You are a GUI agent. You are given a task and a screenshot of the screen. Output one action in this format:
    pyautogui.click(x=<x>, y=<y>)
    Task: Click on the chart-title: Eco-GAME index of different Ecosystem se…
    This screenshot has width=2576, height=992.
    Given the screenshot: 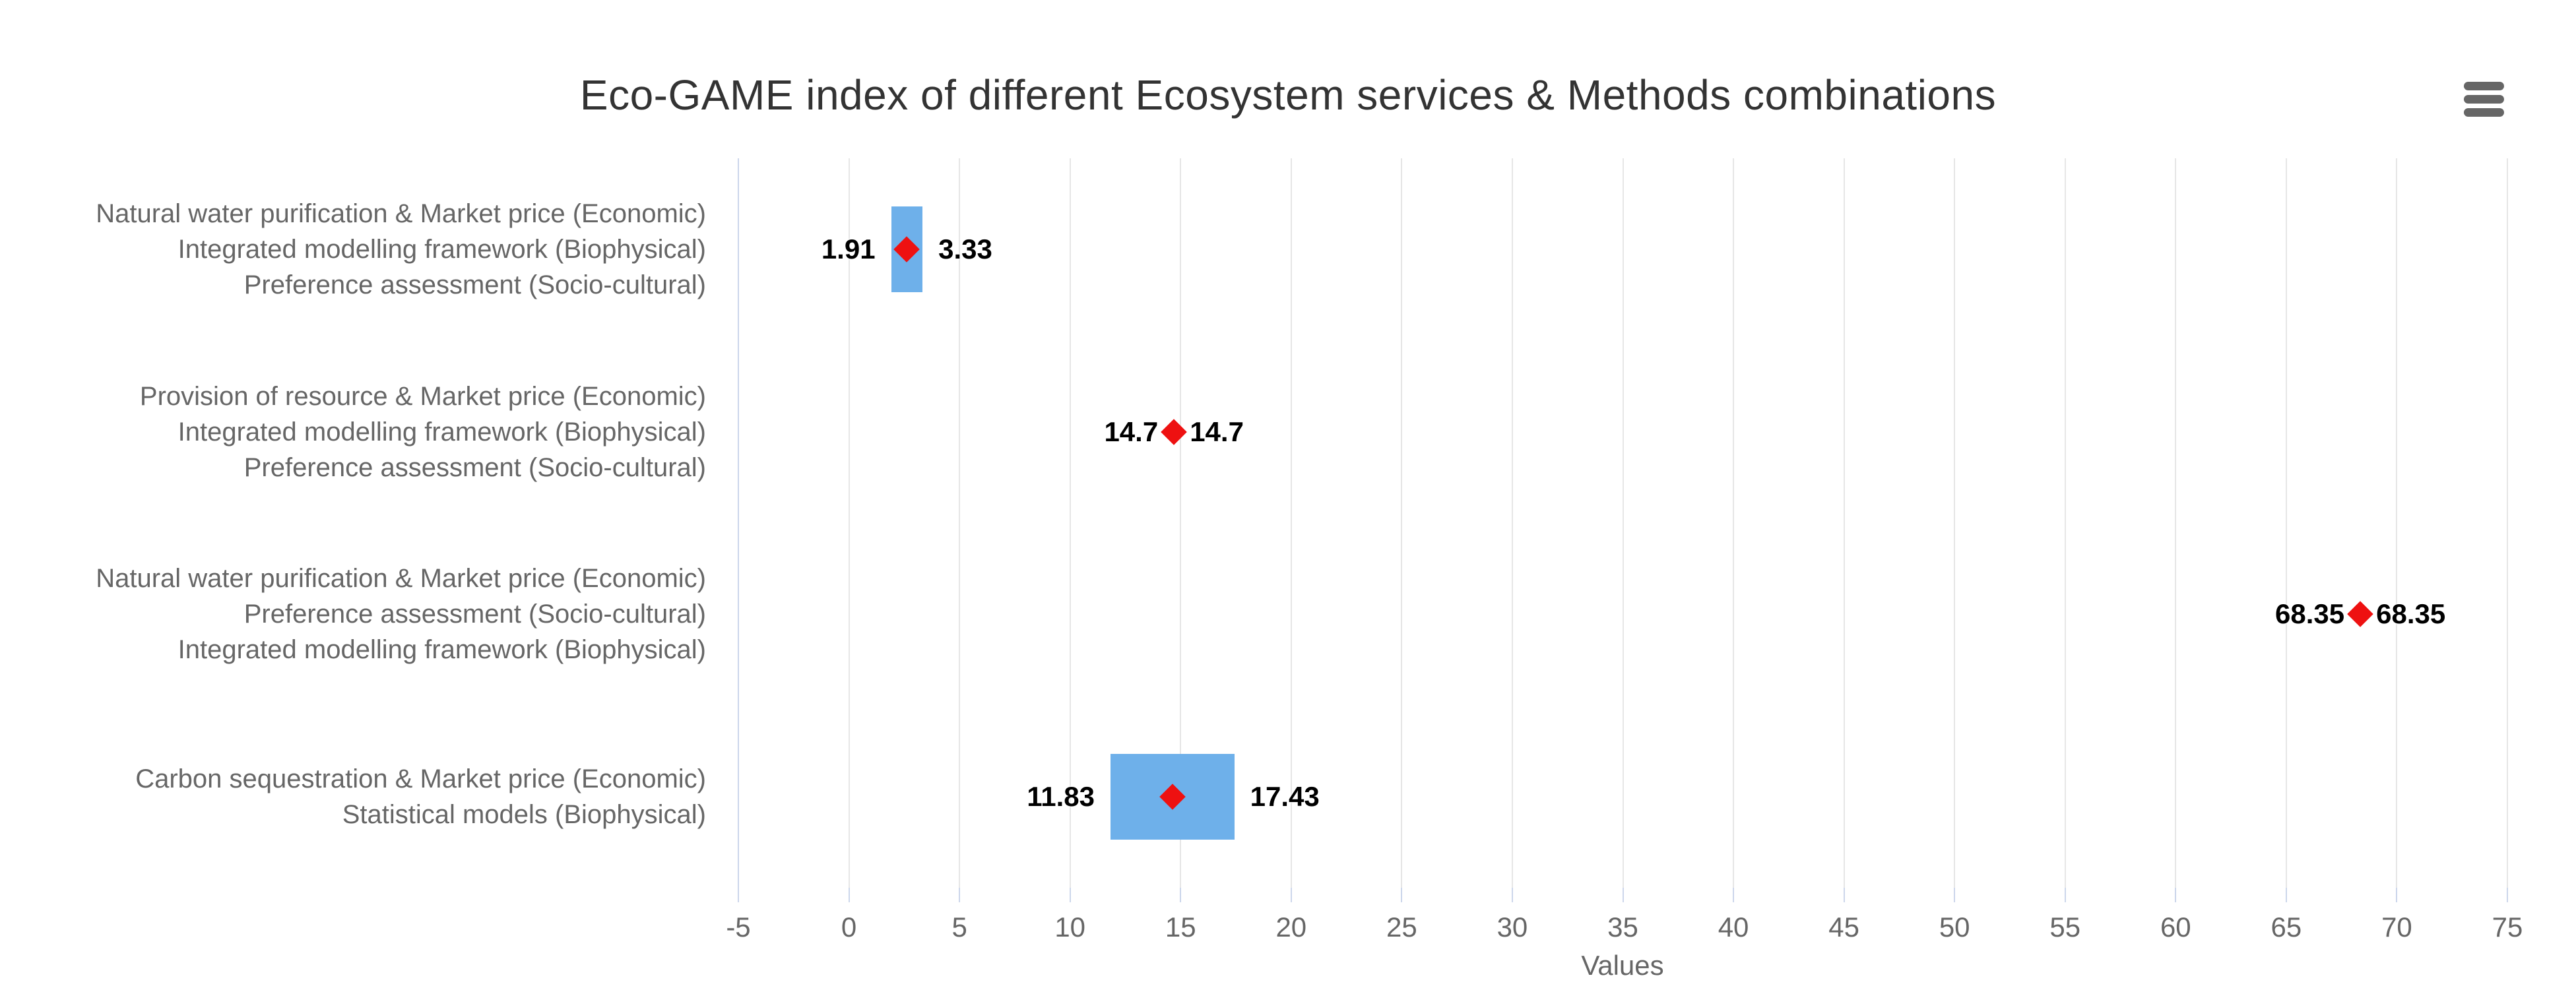 What is the action you would take?
    pyautogui.click(x=1288, y=95)
    